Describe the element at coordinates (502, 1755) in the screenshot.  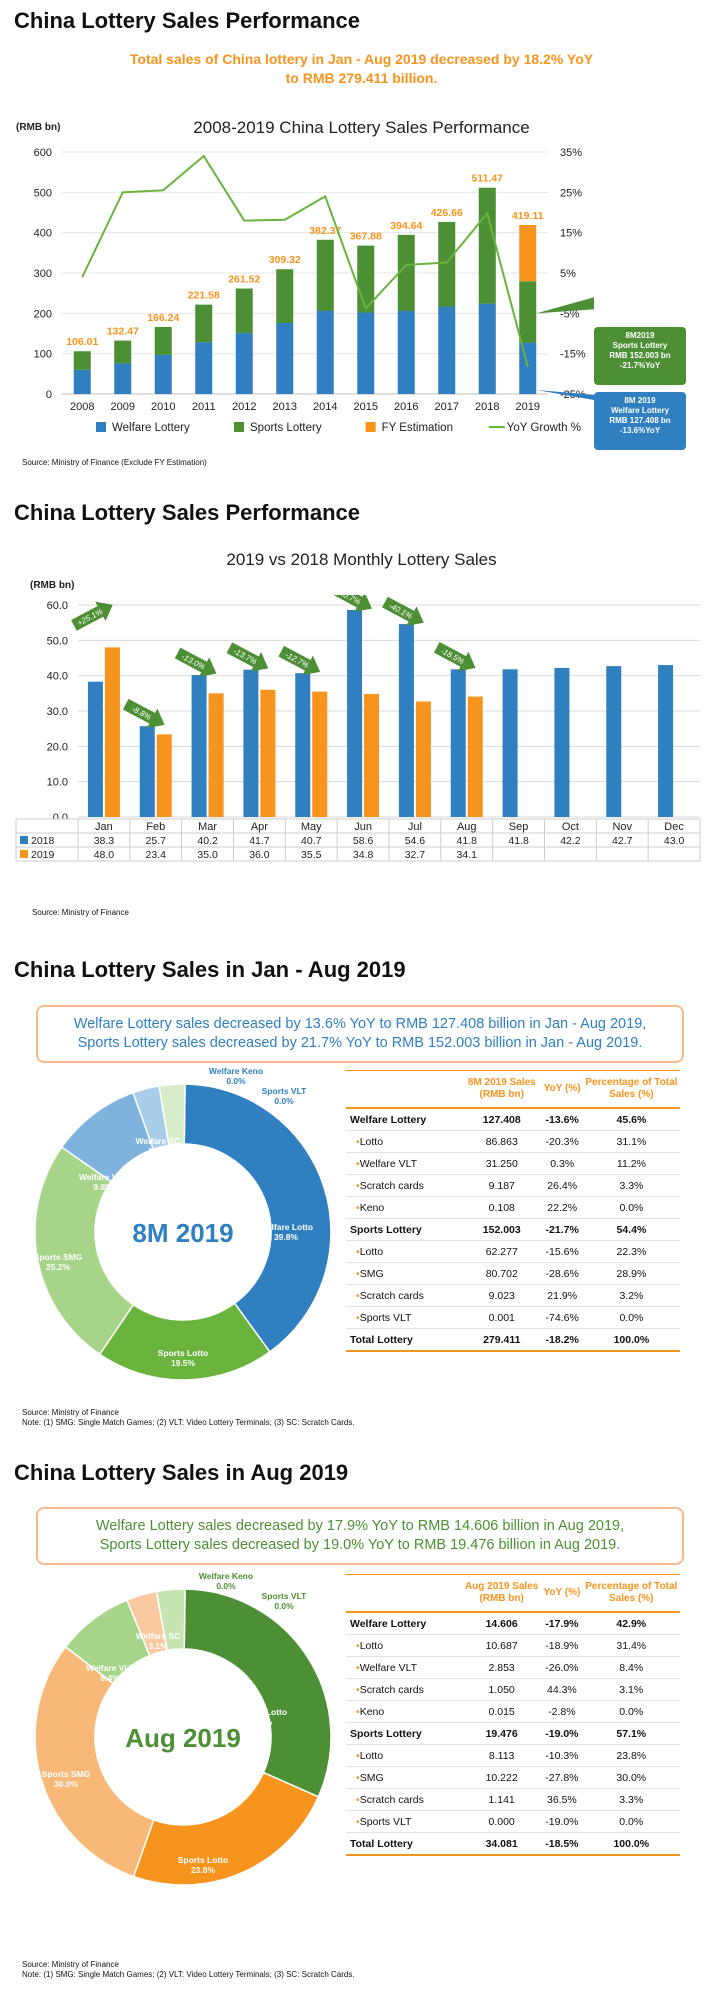
I see `table-cell: 8.113` at that location.